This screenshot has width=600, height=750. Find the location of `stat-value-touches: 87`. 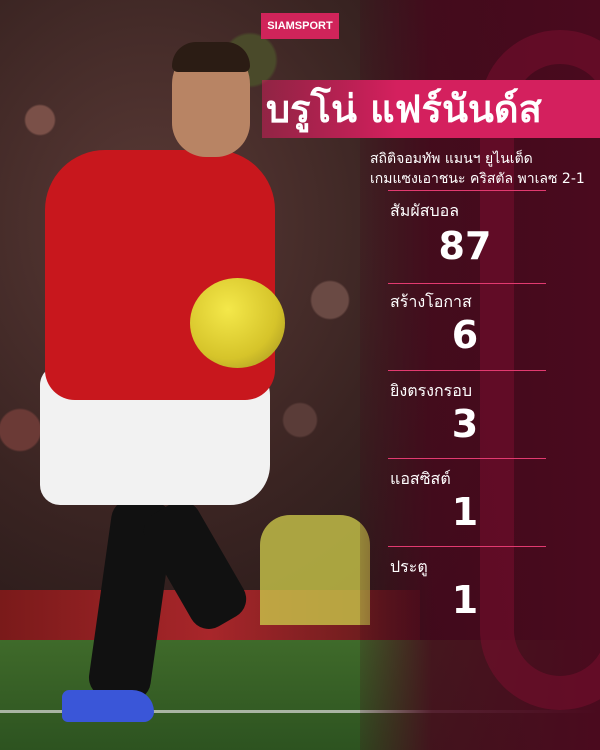

stat-value-touches: 87 is located at coordinates (465, 246).